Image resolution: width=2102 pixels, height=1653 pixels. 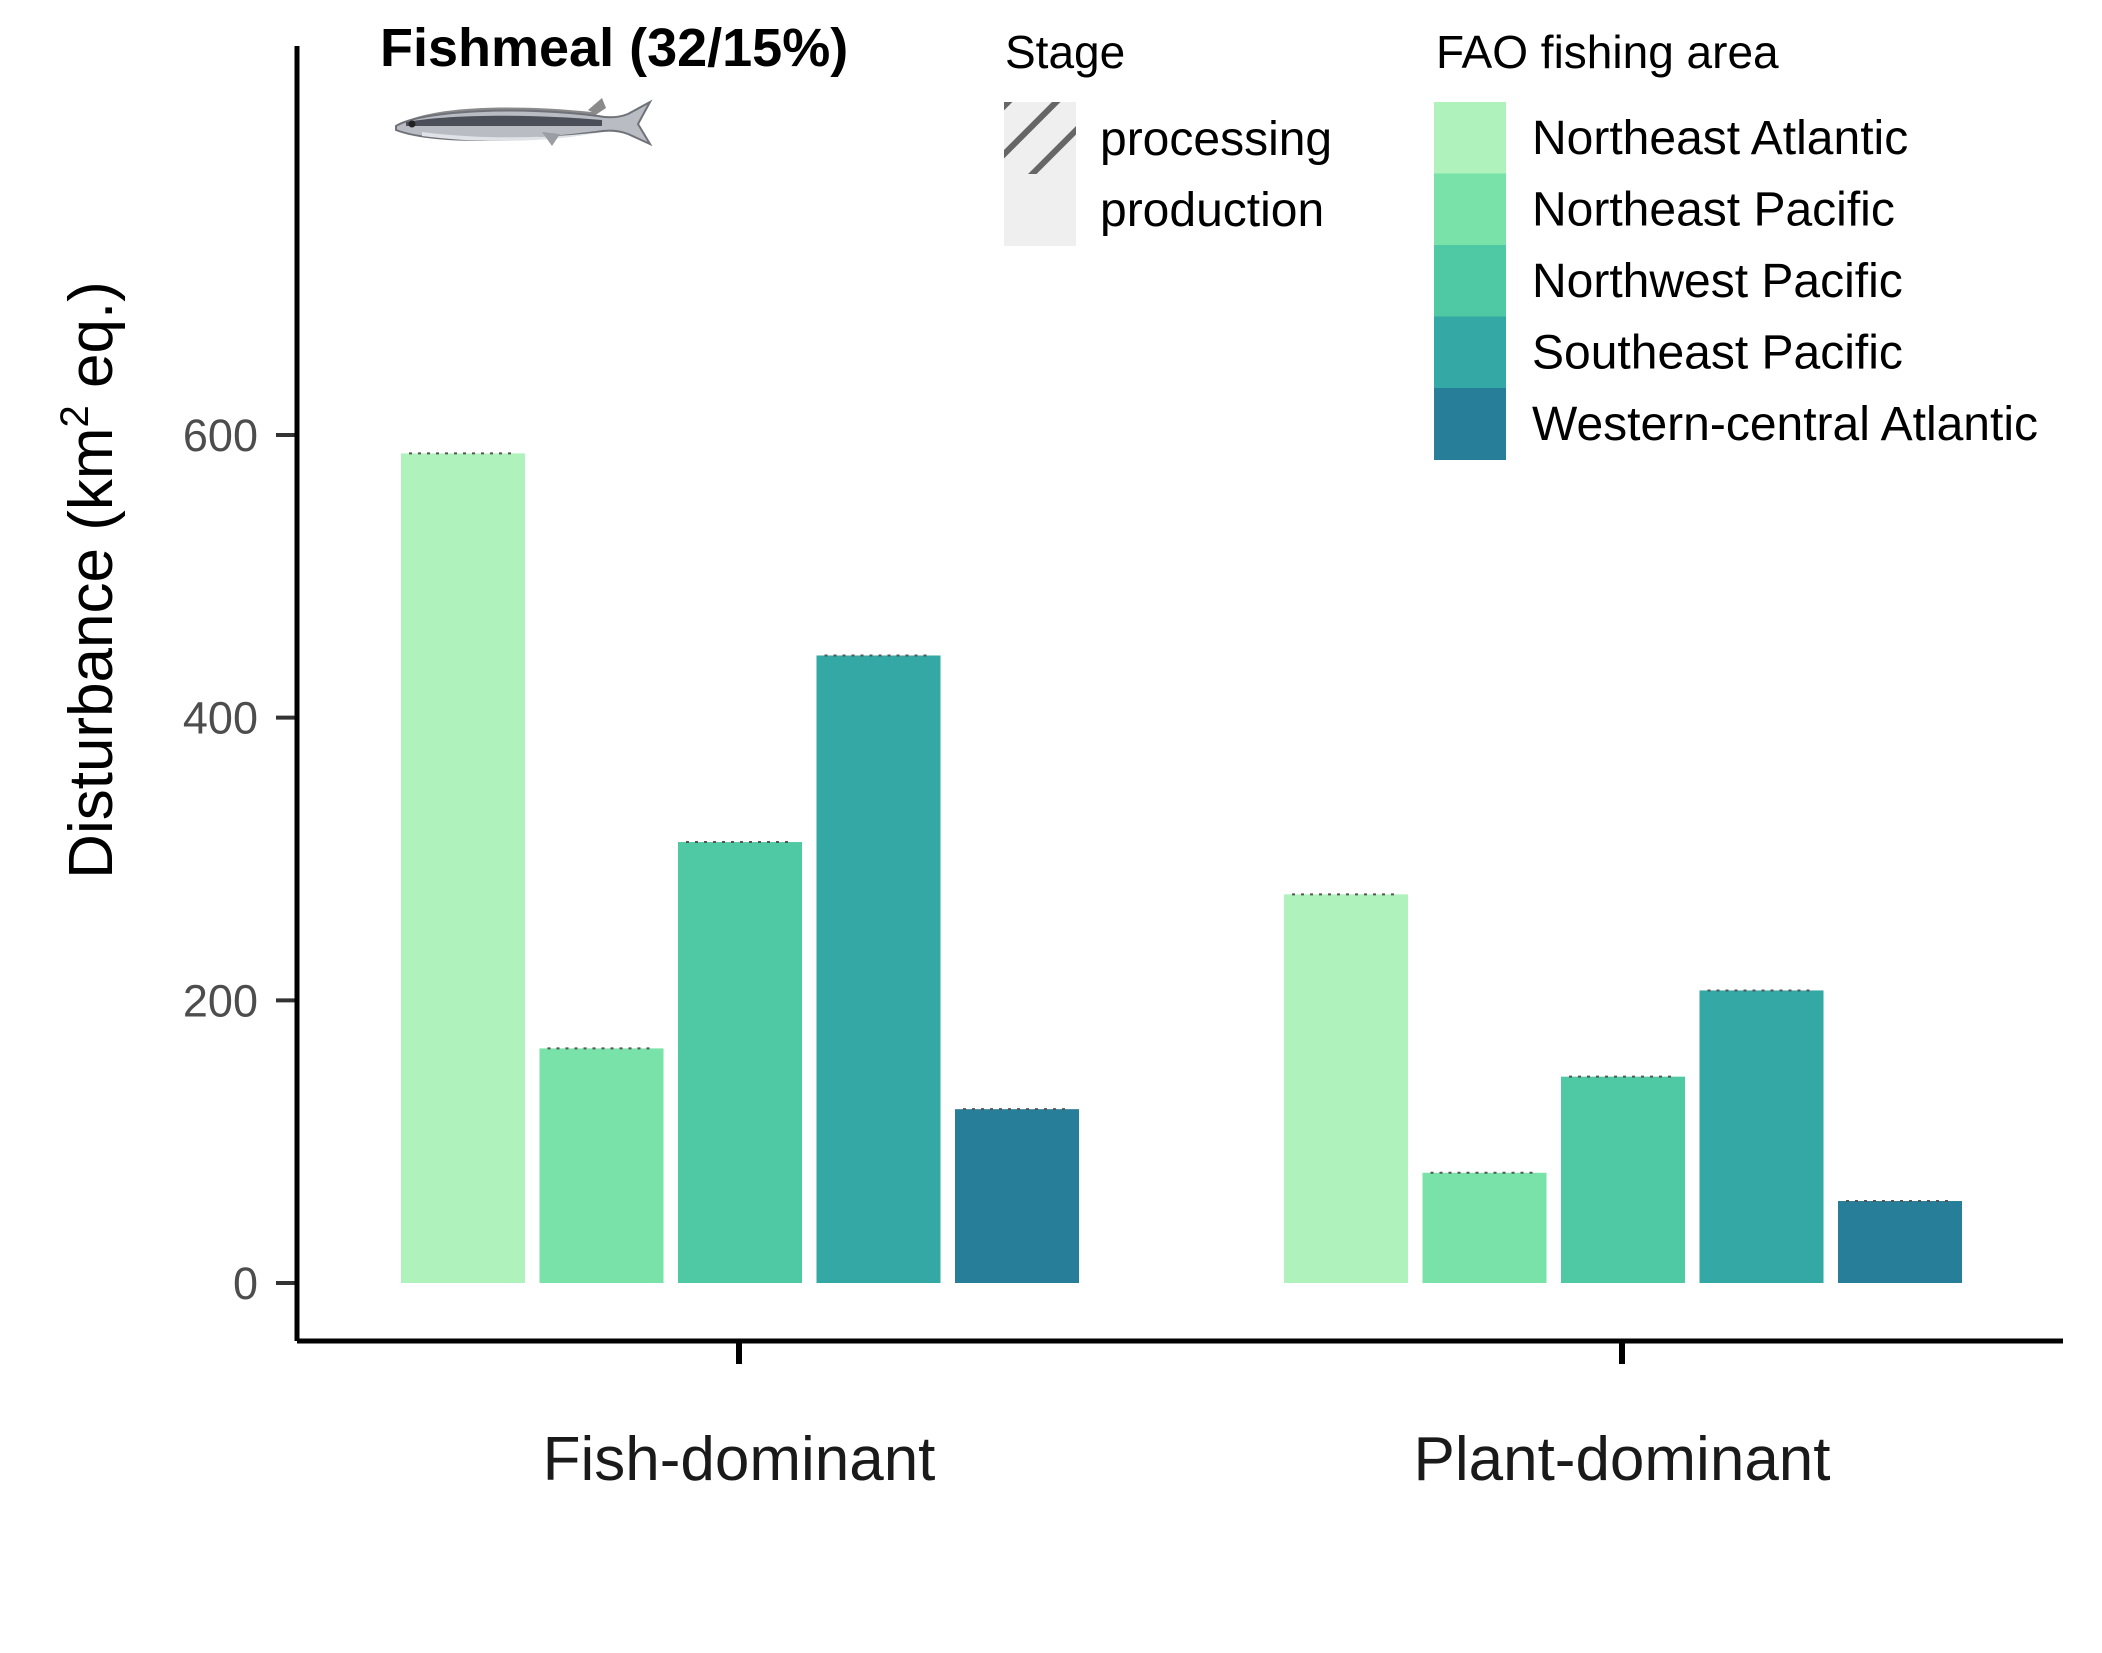 I want to click on area-legend-label: Northeast Atlantic, so click(x=1720, y=138).